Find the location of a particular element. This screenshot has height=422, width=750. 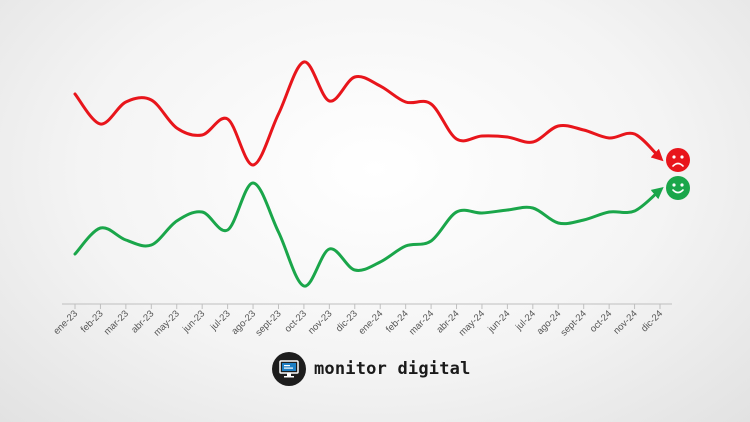

happy-face-icon is located at coordinates (678, 188).